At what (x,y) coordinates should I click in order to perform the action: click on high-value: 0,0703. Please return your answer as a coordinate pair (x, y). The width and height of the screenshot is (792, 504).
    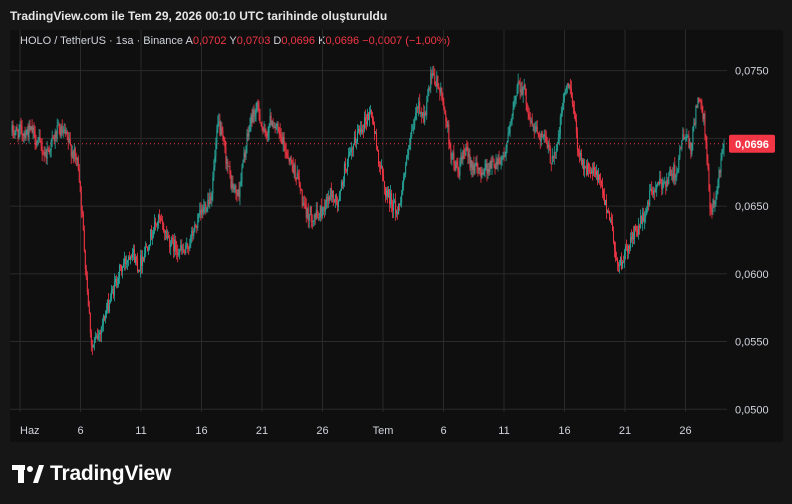
    Looking at the image, I should click on (253, 41).